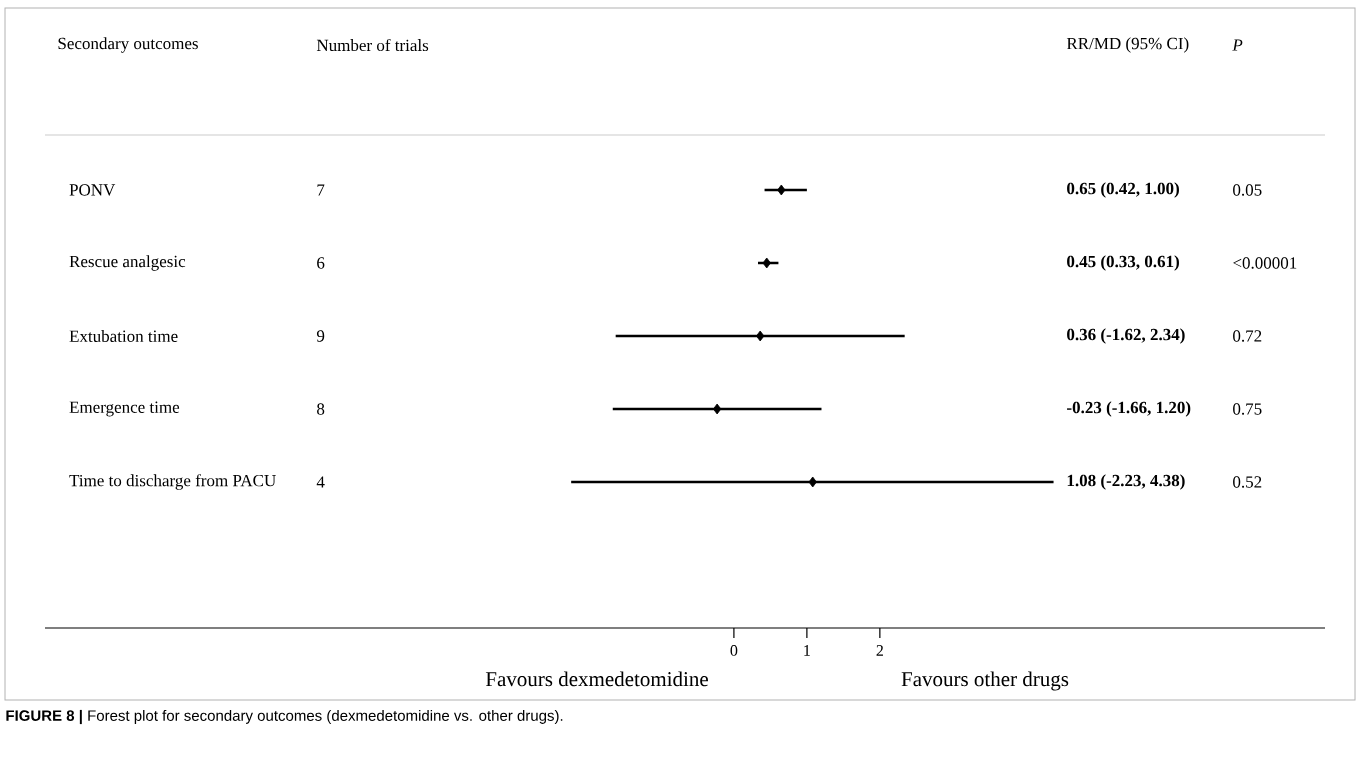 This screenshot has width=1360, height=761. What do you see at coordinates (985, 681) in the screenshot?
I see `text: Favours other drugs` at bounding box center [985, 681].